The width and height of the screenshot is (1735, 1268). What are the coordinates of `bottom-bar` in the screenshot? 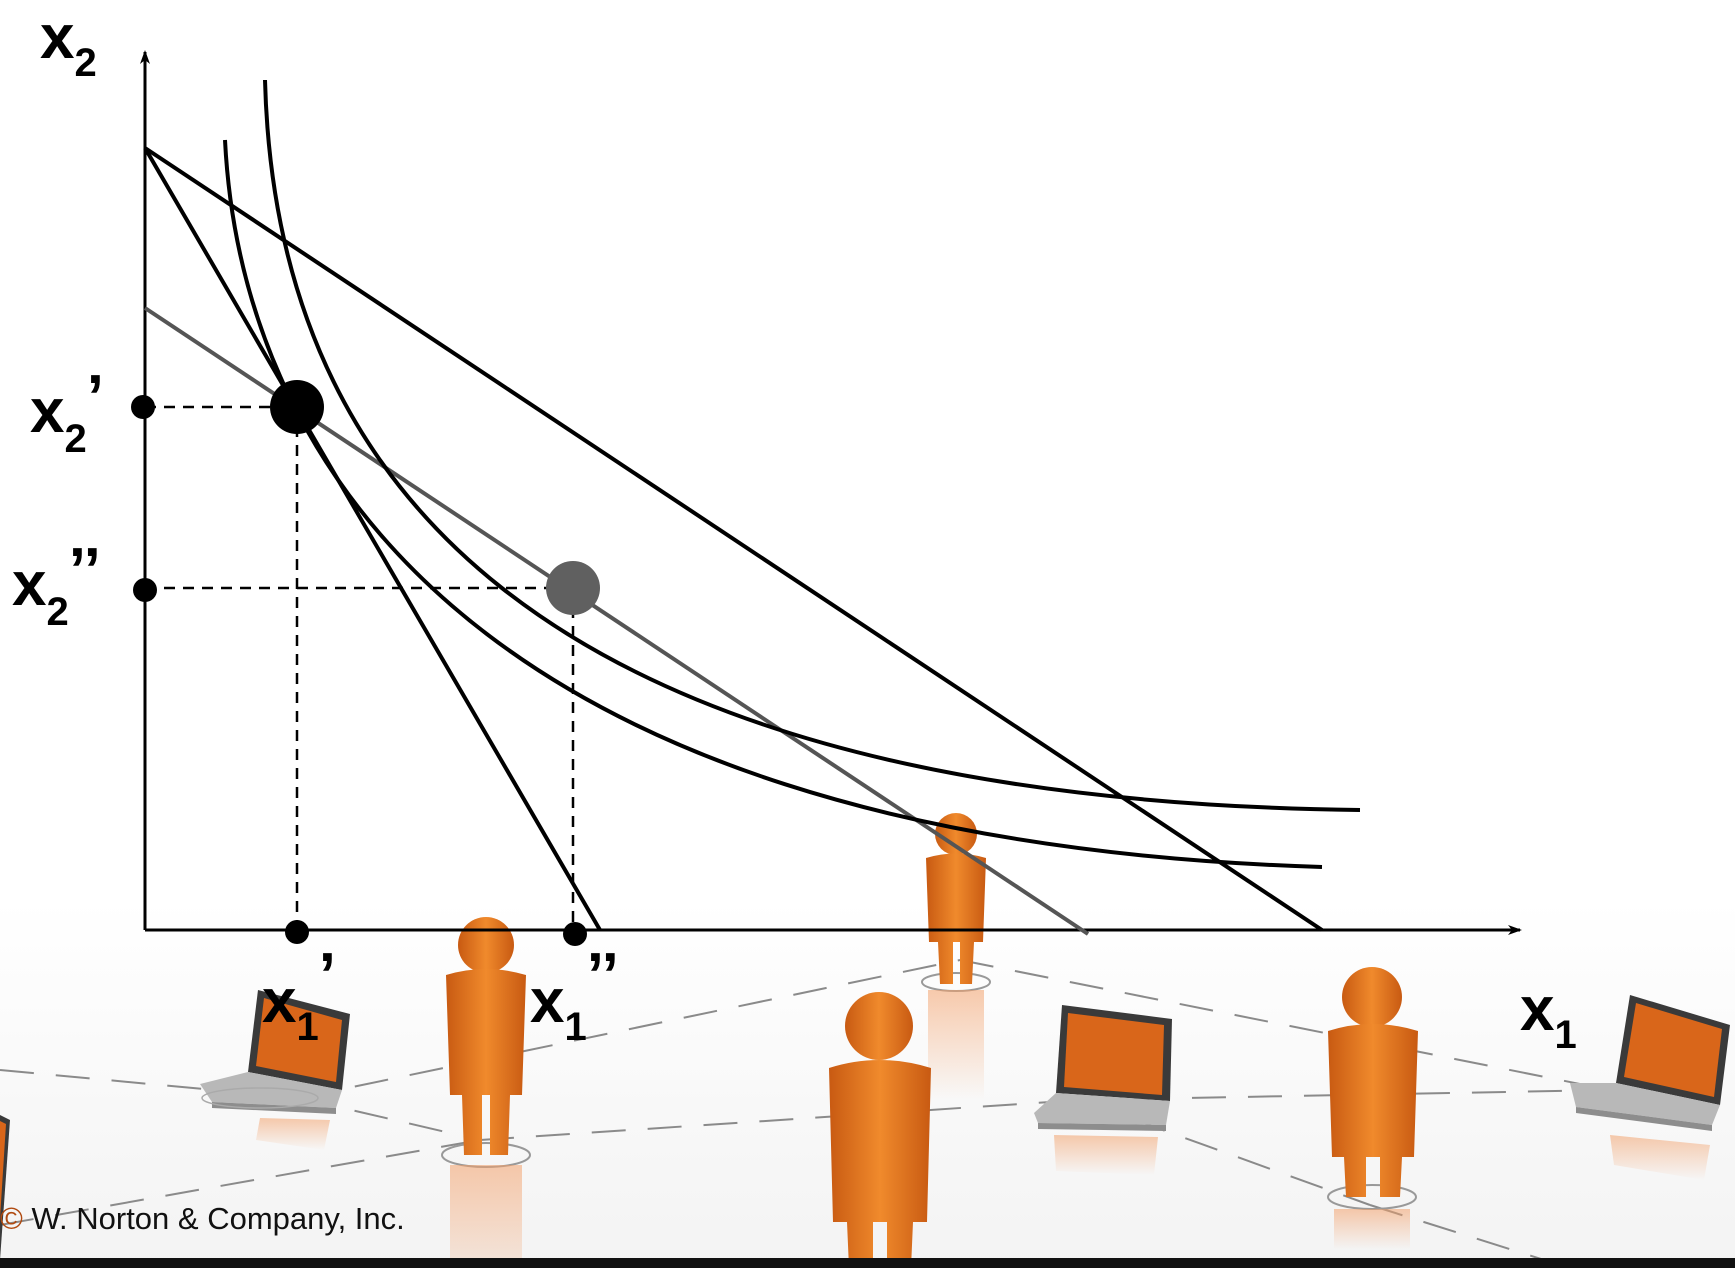 It's located at (867, 1263).